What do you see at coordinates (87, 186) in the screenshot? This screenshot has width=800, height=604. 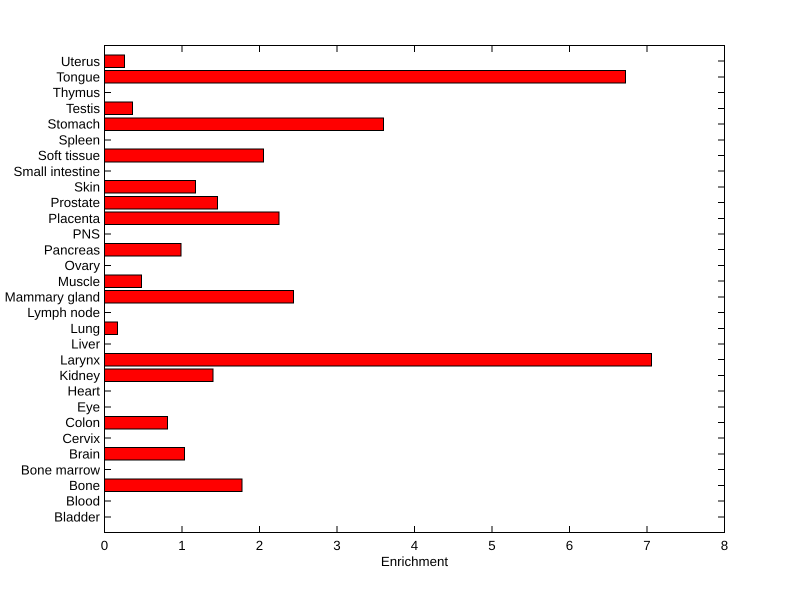 I see `svg-text: Skin` at bounding box center [87, 186].